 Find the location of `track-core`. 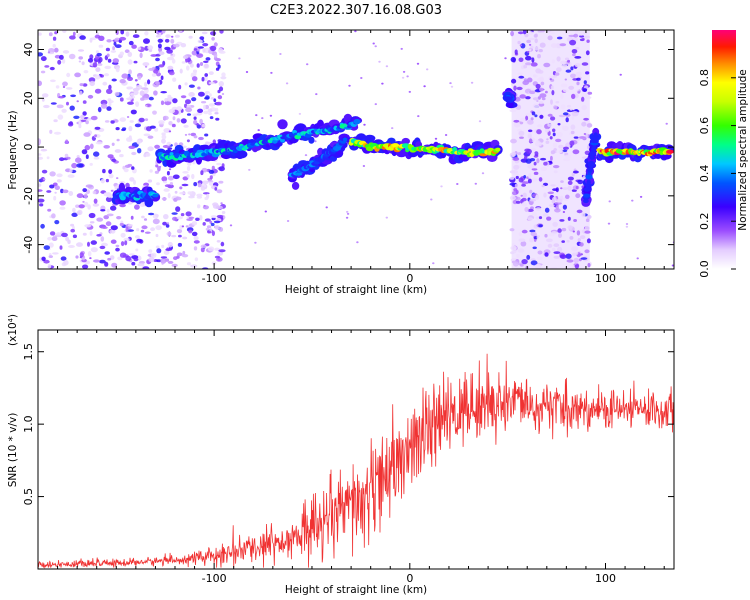

track-core is located at coordinates (171, 154).